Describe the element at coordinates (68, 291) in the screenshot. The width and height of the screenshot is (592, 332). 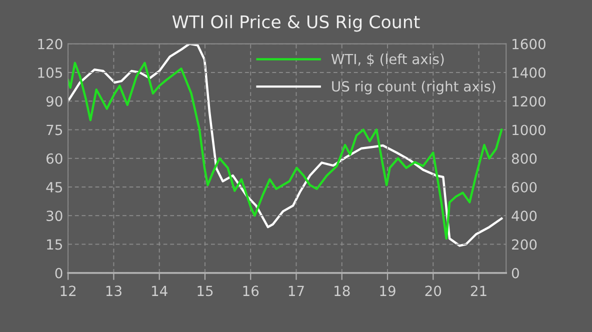
I see `x-tick-label: 12` at that location.